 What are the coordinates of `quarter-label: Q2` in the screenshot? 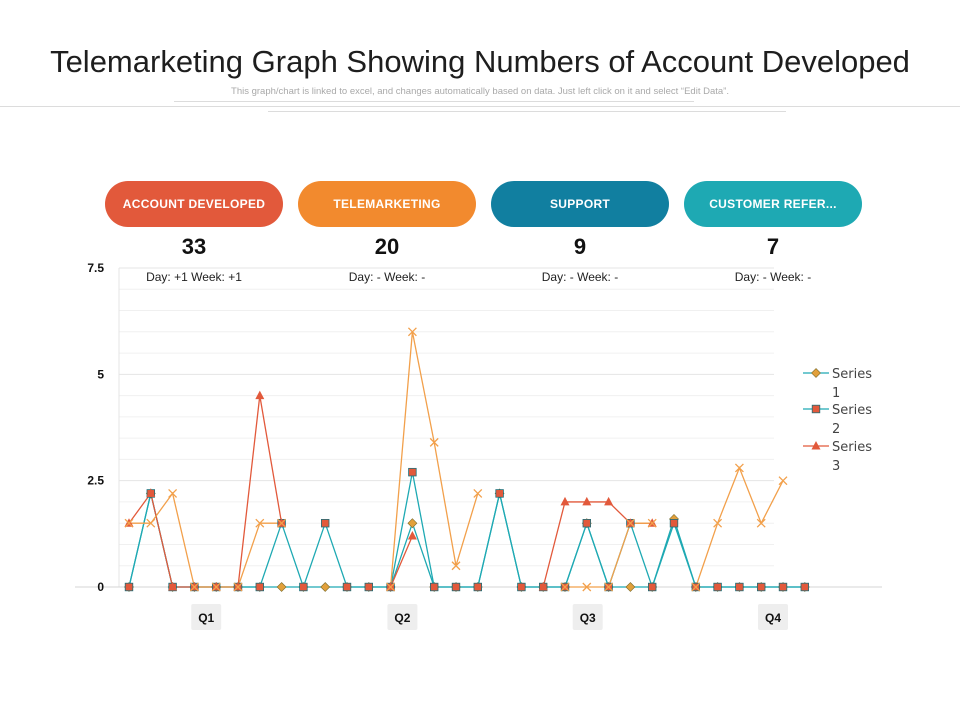 It's located at (402, 618).